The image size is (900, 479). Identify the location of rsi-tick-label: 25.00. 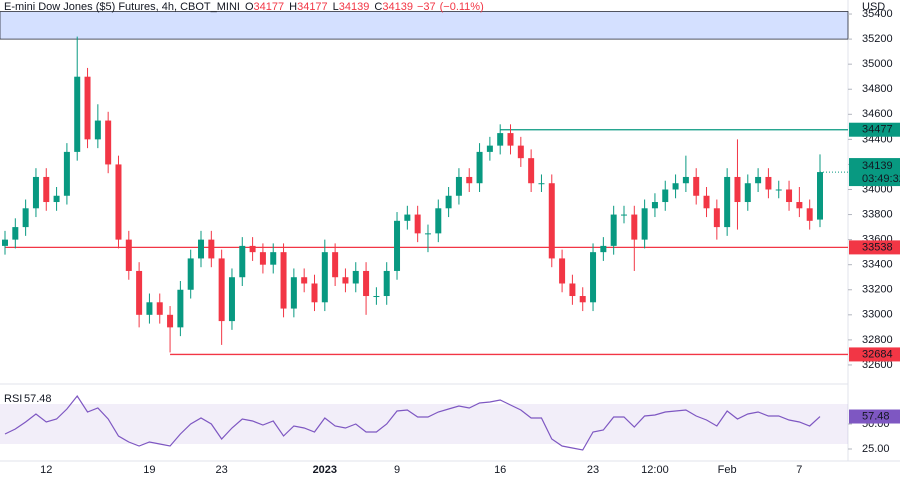
(876, 449).